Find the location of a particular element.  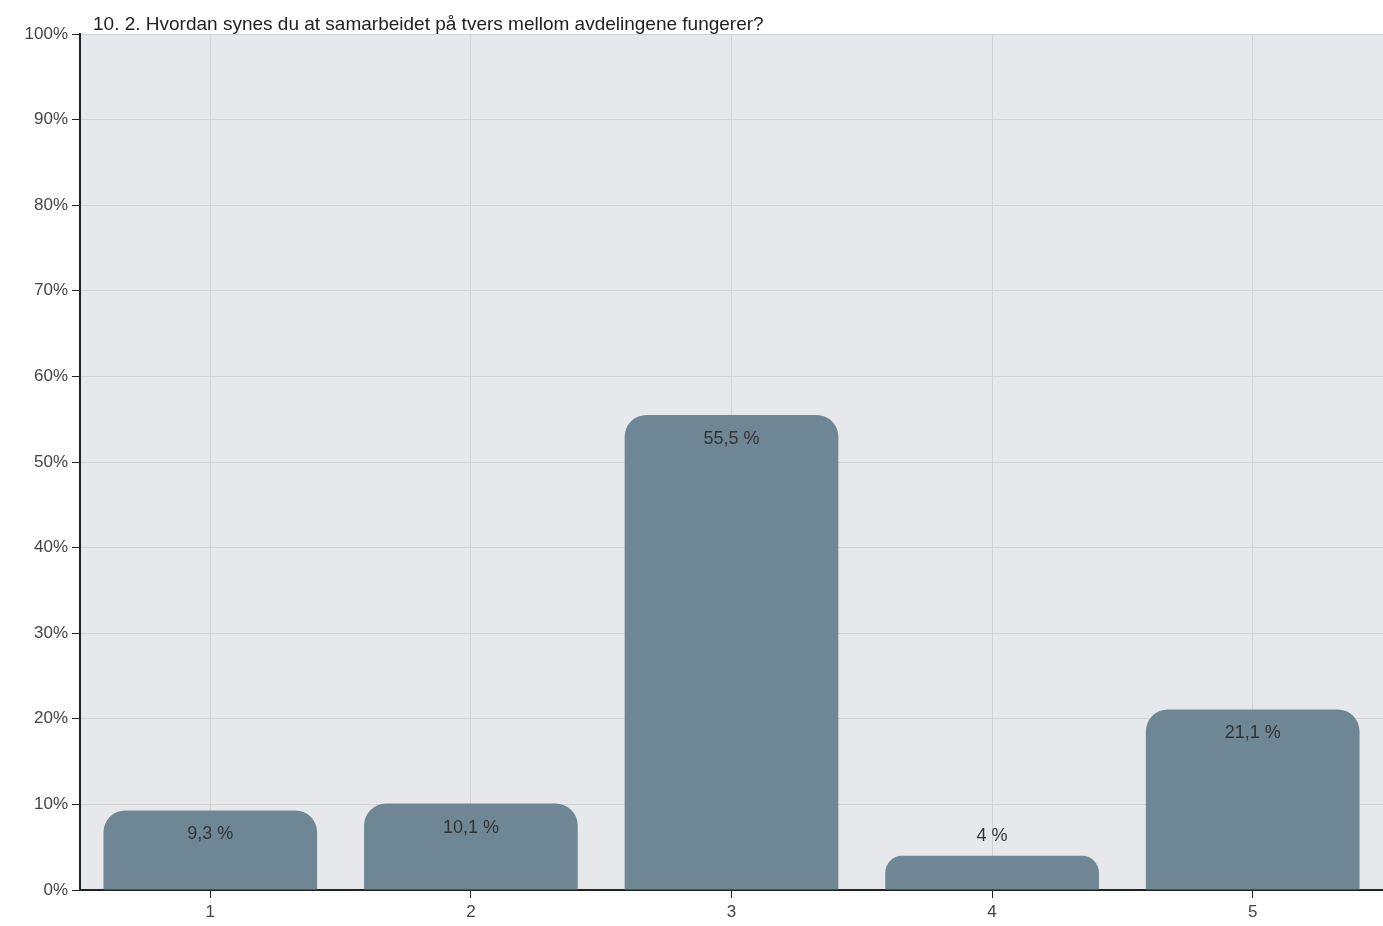

y-tick-label: 100% is located at coordinates (46, 33).